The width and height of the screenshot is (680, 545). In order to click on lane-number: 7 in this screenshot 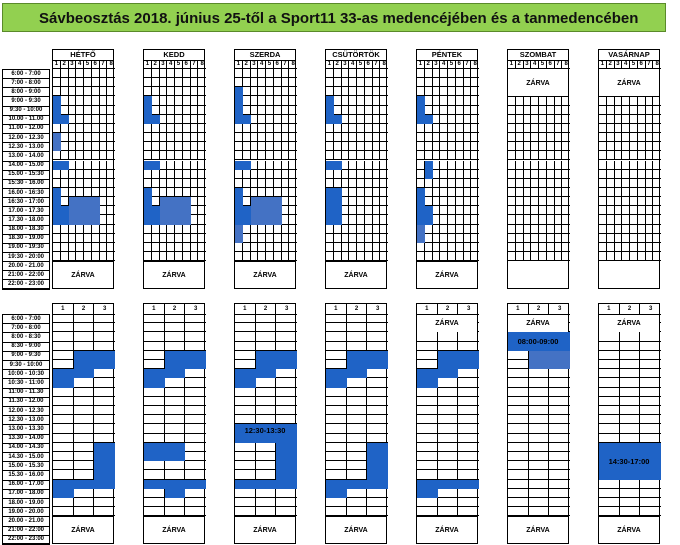, I will do `click(285, 64)`.